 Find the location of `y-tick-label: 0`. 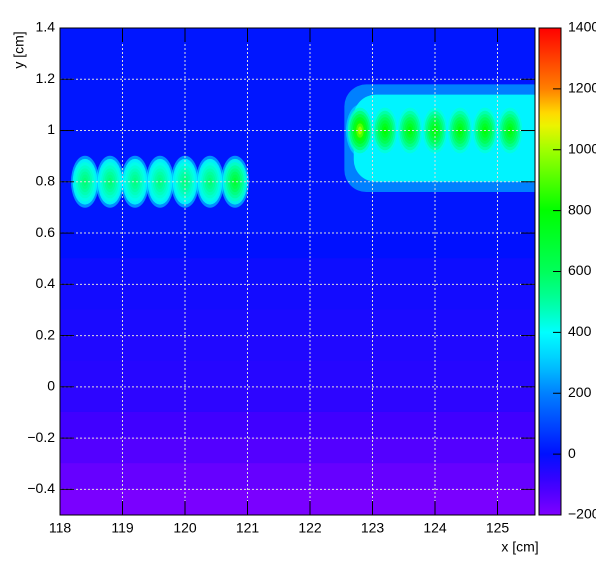

y-tick-label: 0 is located at coordinates (51, 386).